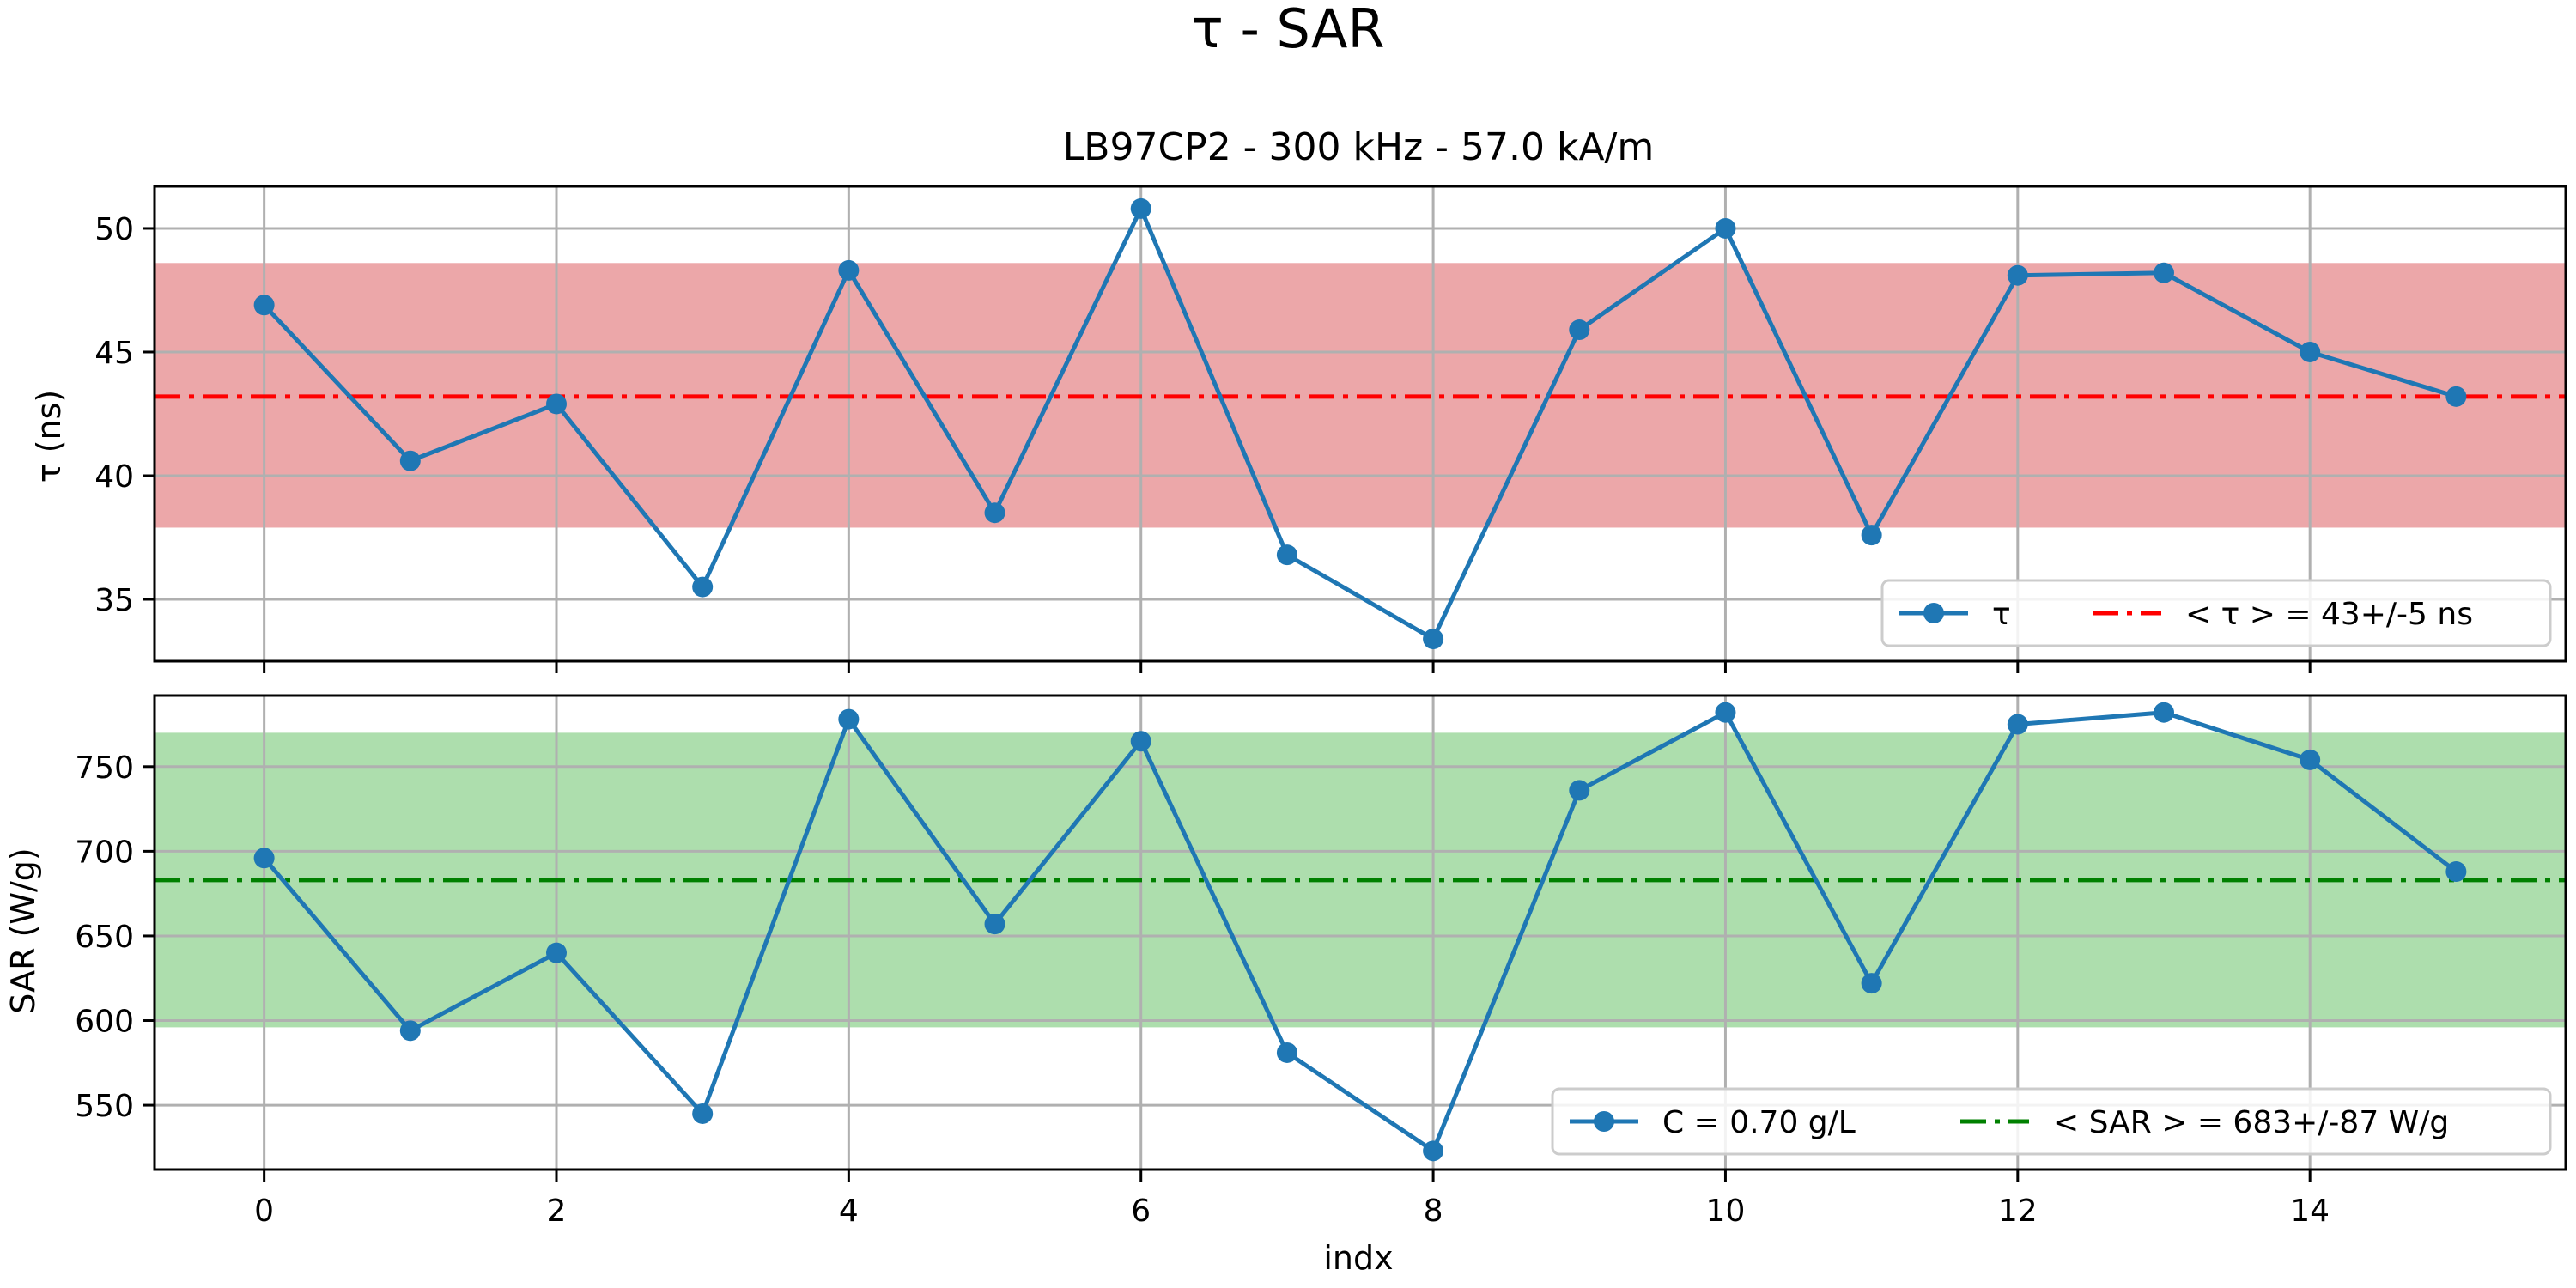 The width and height of the screenshot is (2576, 1288). What do you see at coordinates (849, 1211) in the screenshot?
I see `x-tick-label: 4` at bounding box center [849, 1211].